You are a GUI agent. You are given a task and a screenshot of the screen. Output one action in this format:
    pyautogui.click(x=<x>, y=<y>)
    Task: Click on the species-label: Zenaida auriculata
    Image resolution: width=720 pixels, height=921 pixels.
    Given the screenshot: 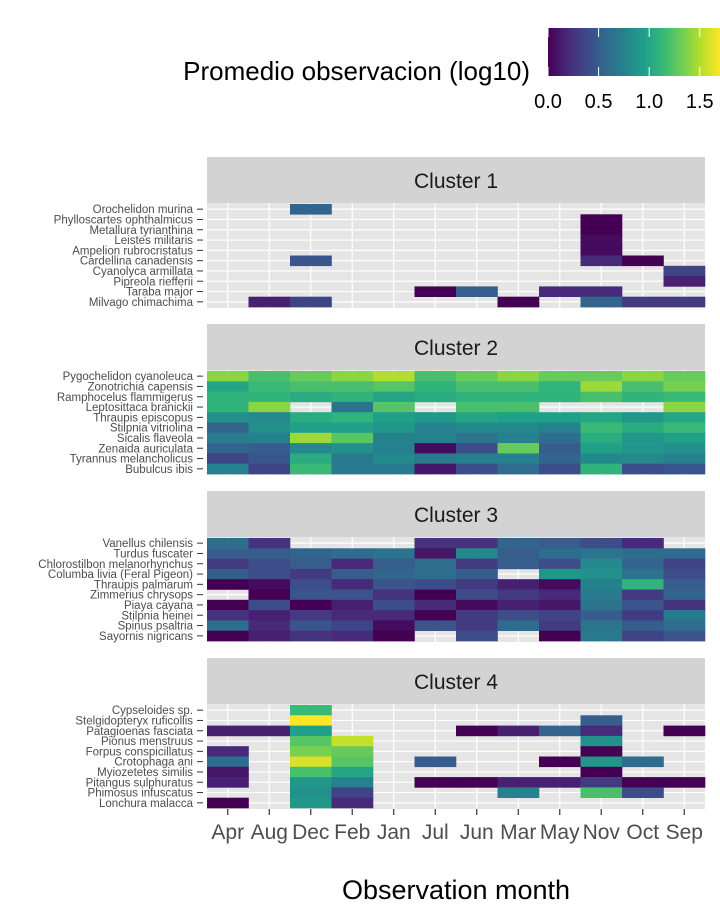 What is the action you would take?
    pyautogui.click(x=145, y=449)
    